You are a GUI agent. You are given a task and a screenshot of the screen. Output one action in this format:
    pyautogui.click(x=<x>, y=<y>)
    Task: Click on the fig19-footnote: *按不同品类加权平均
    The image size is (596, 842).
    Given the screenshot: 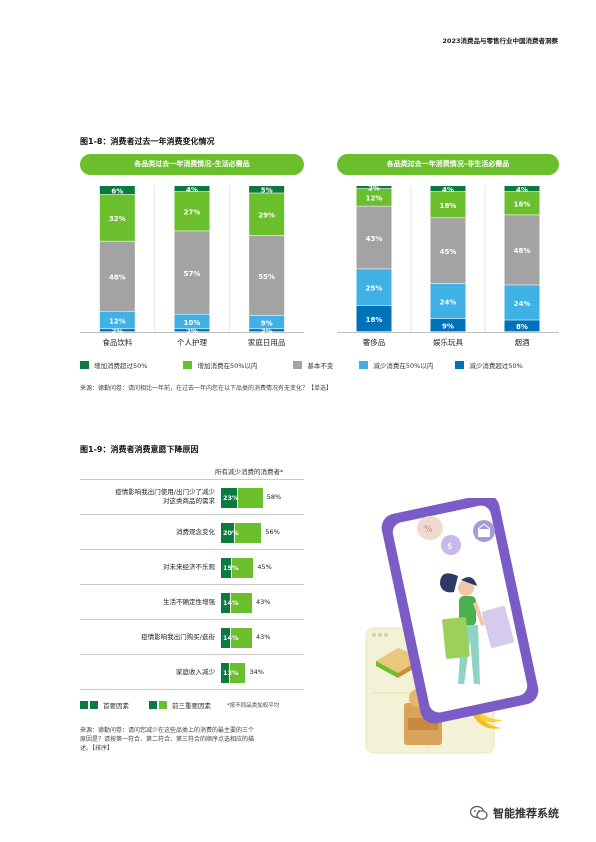 What is the action you would take?
    pyautogui.click(x=253, y=706)
    